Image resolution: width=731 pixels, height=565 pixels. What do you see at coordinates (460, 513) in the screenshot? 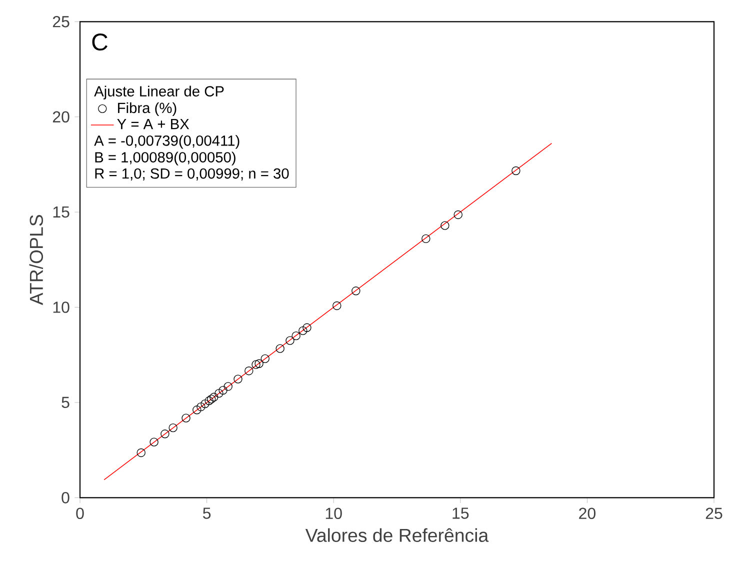
I see `x-tick-label: 15` at bounding box center [460, 513].